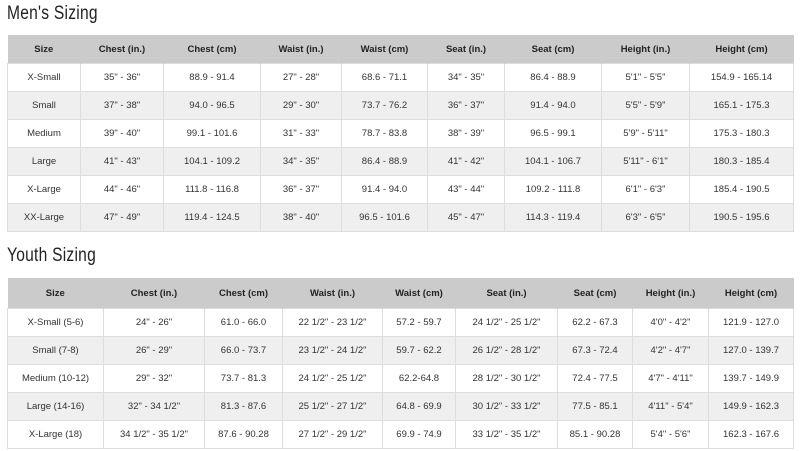 This screenshot has height=451, width=800. What do you see at coordinates (741, 161) in the screenshot?
I see `measurement-cell: 180.3 - 185.4` at bounding box center [741, 161].